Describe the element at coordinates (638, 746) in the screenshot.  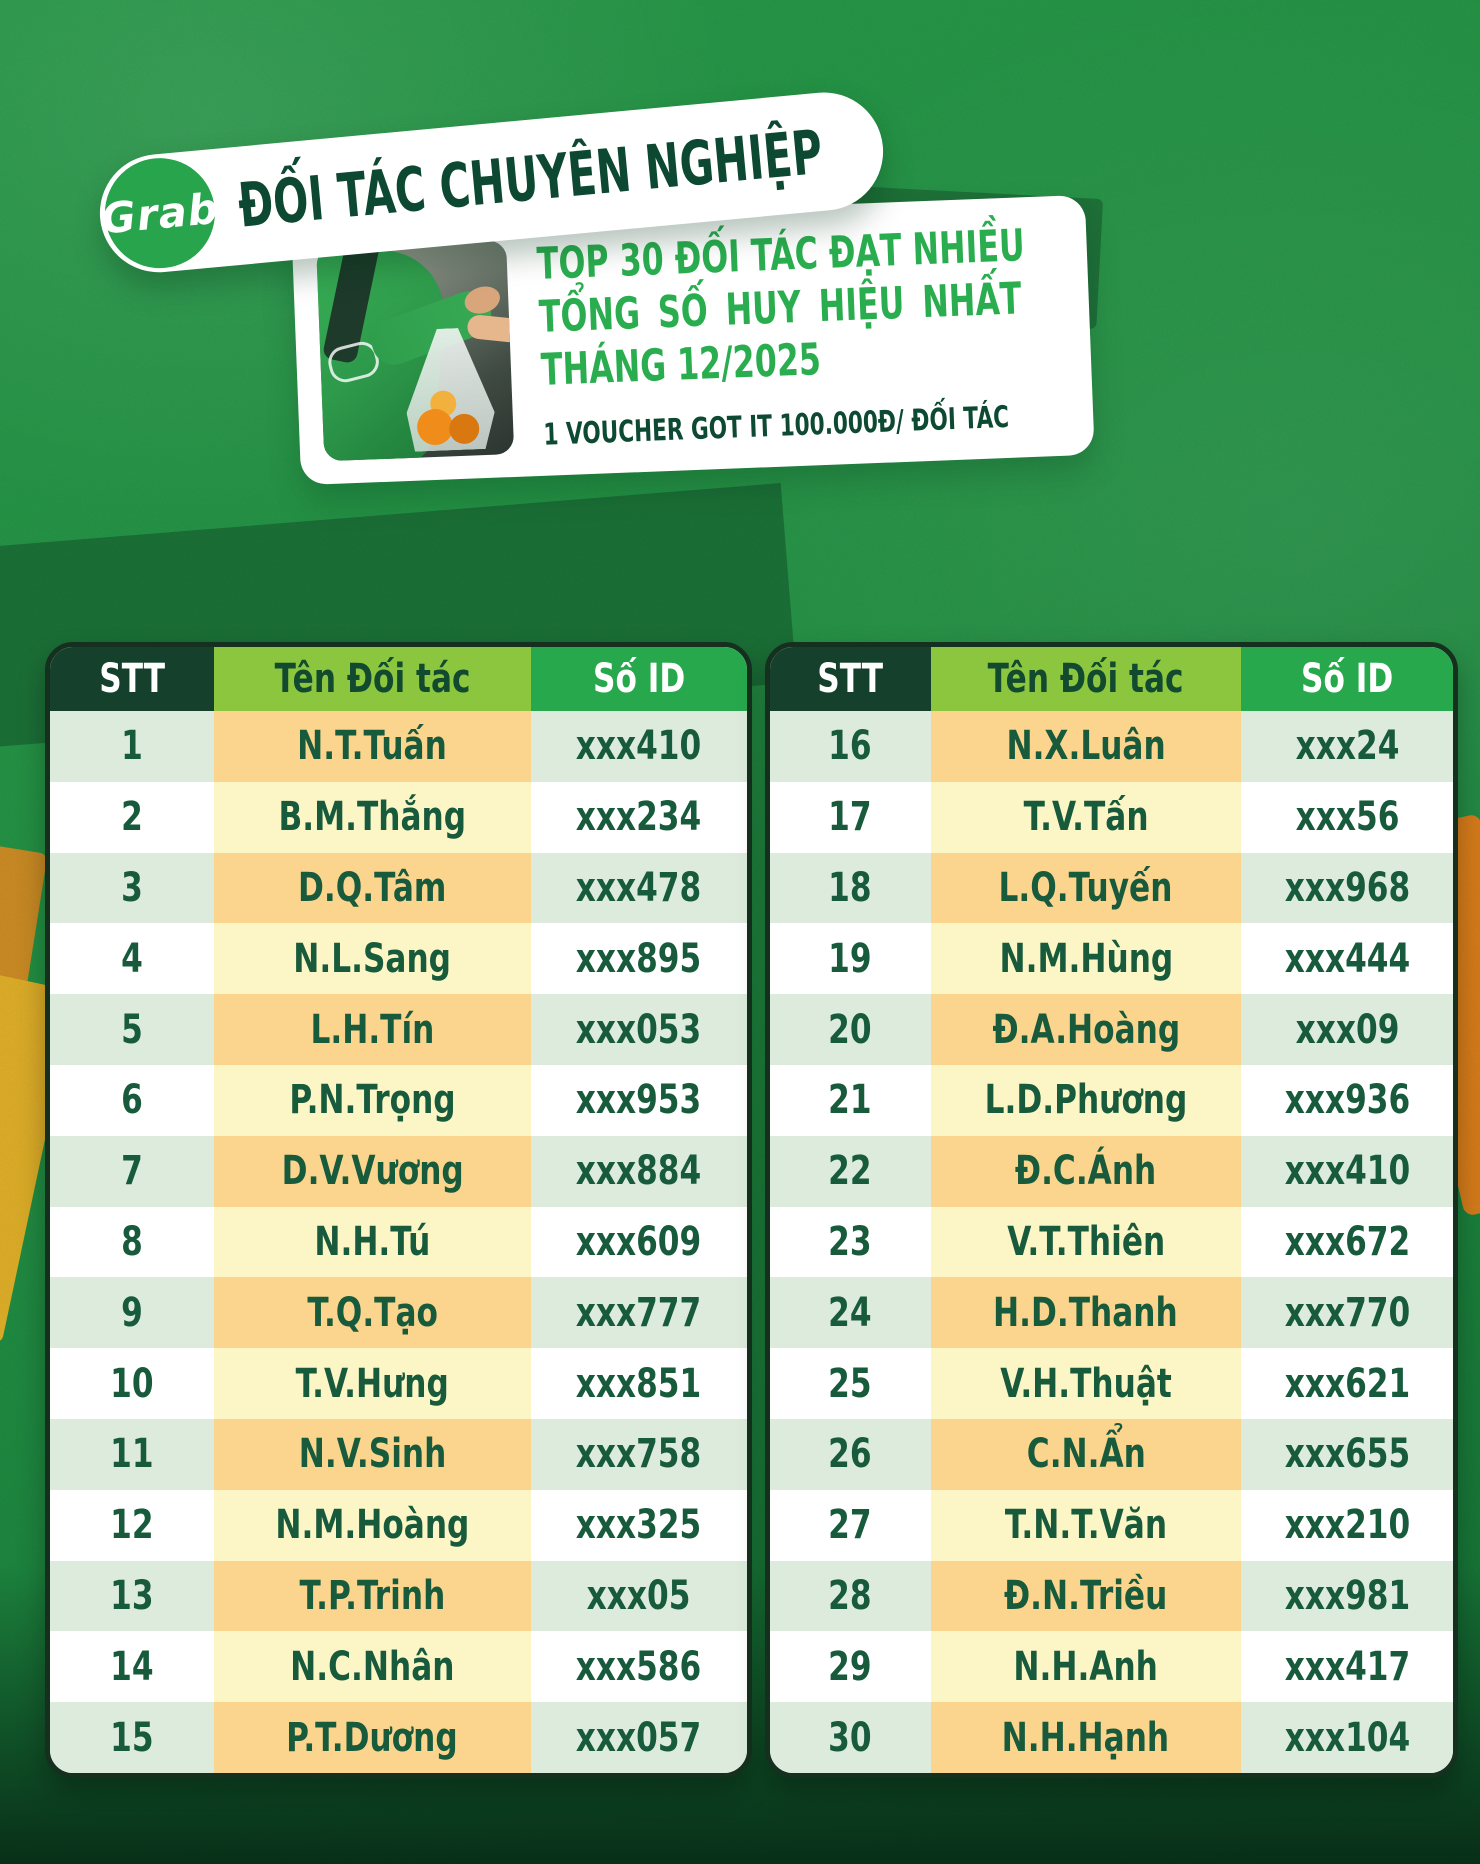
I see `table-cell-id: xxx410` at that location.